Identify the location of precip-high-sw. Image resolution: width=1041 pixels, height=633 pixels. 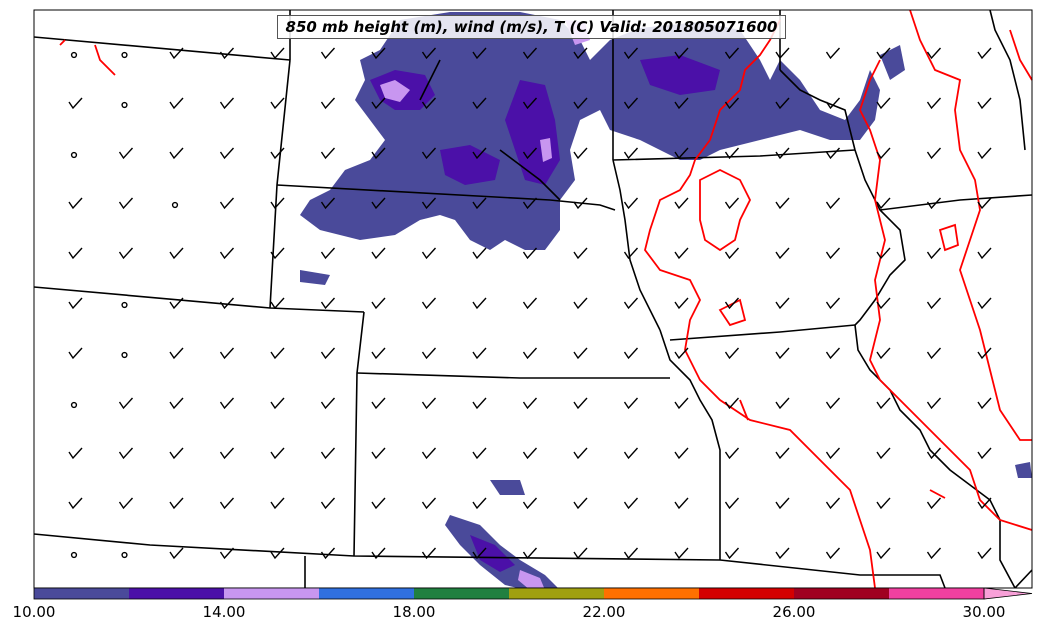
(531, 580).